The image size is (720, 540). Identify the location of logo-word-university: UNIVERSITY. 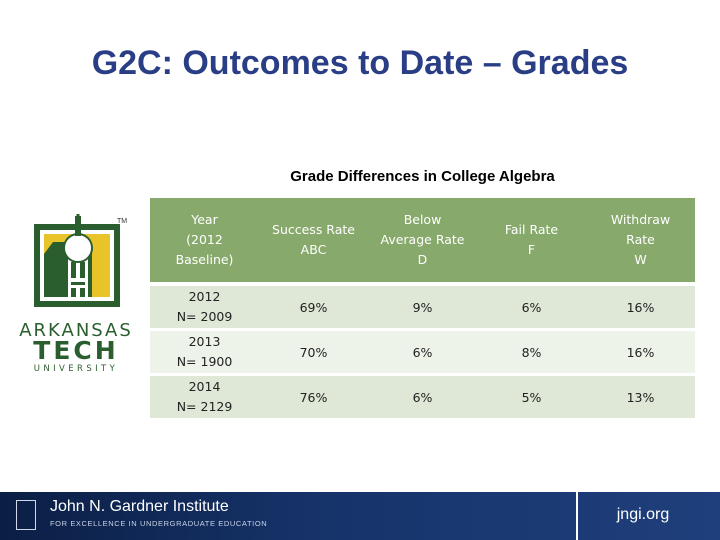
(76, 369).